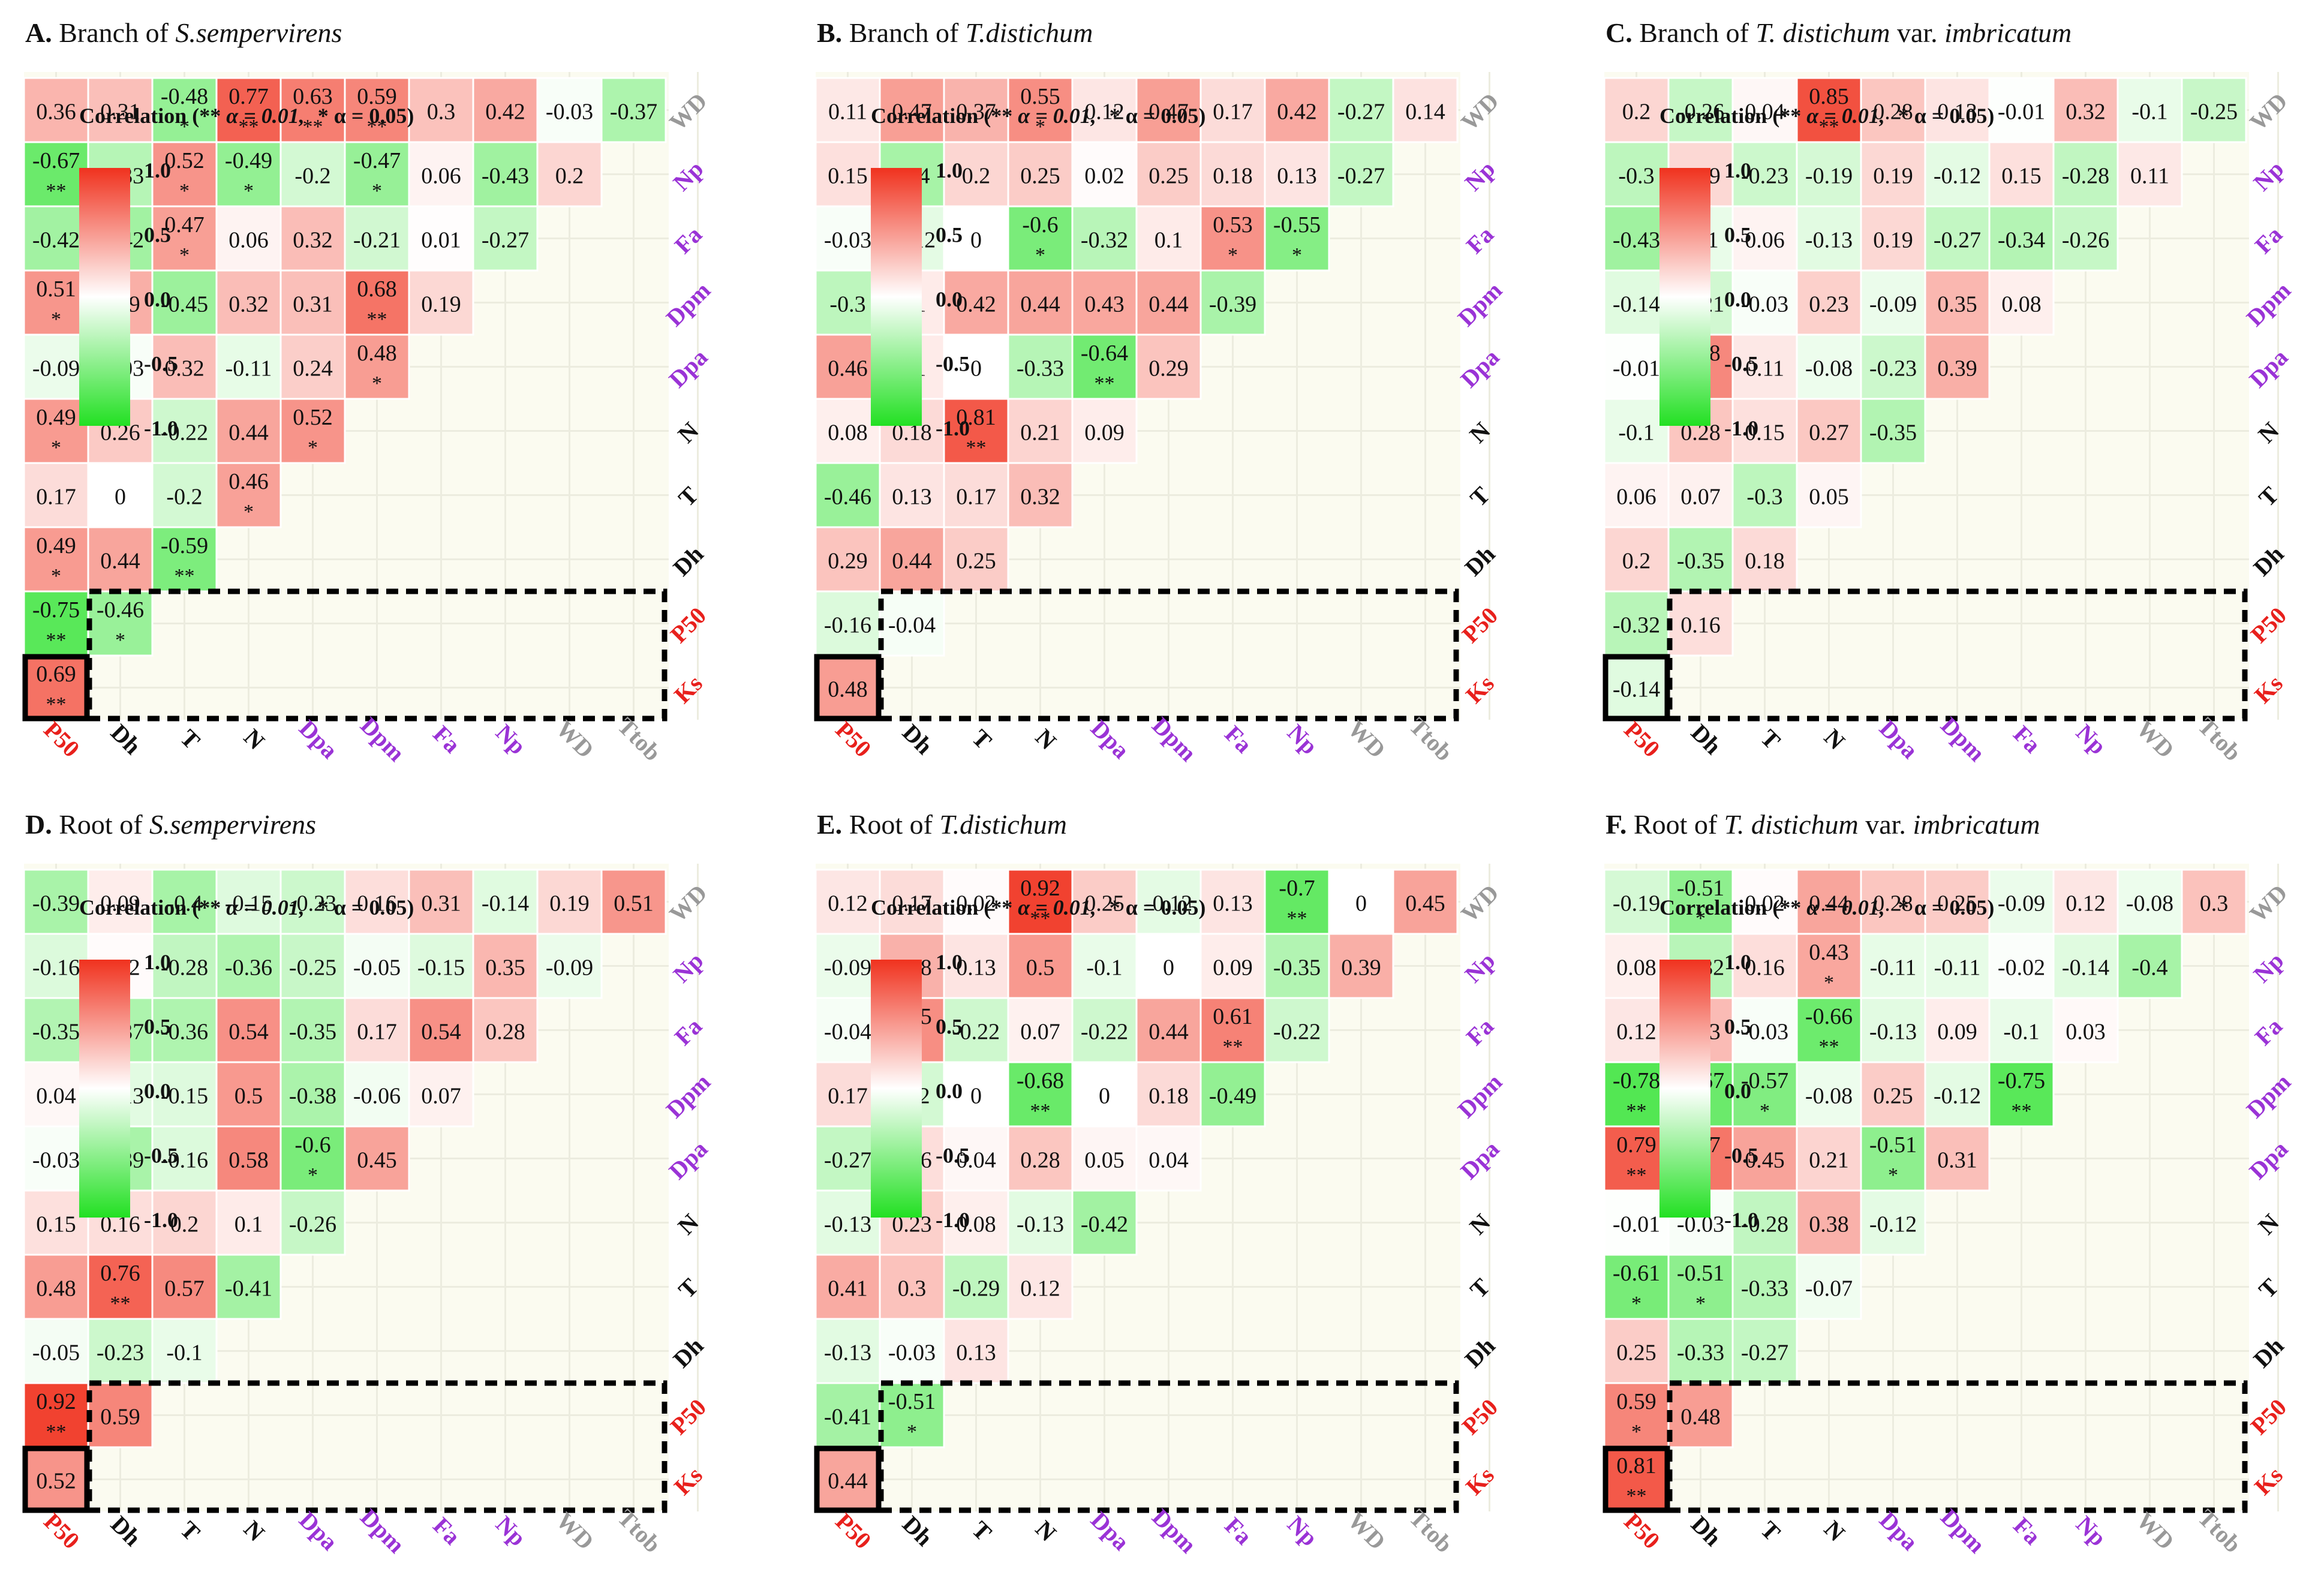  Describe the element at coordinates (1829, 496) in the screenshot. I see `cell-value-label: 0.05` at that location.